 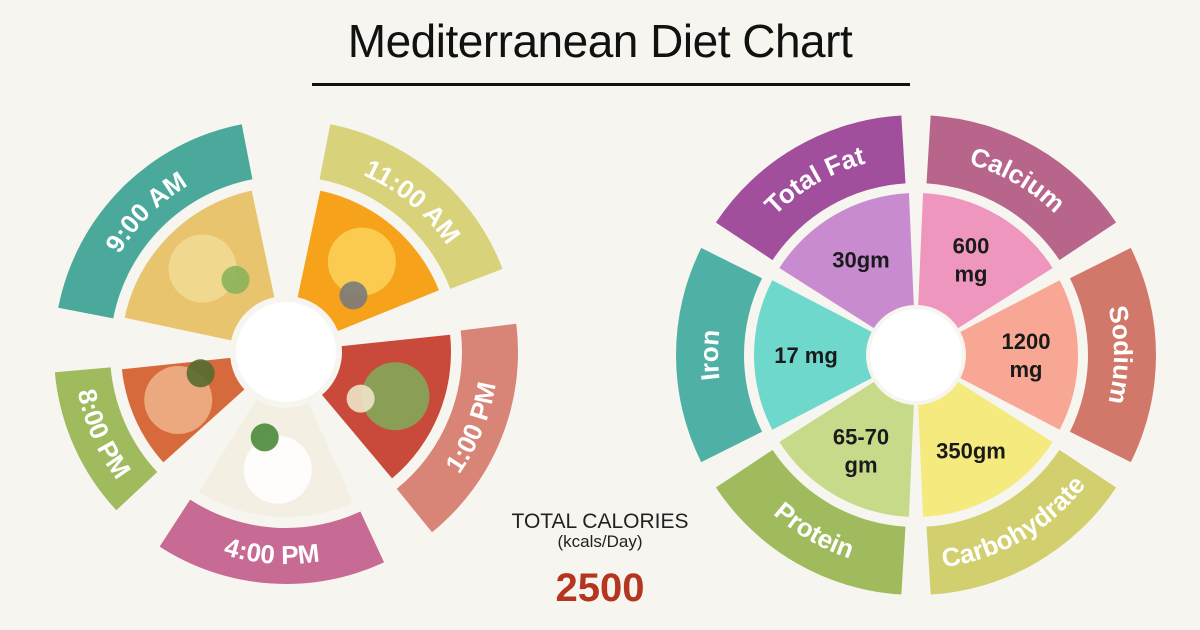 I want to click on nutrient-slice-carbohydrate, so click(x=985, y=449).